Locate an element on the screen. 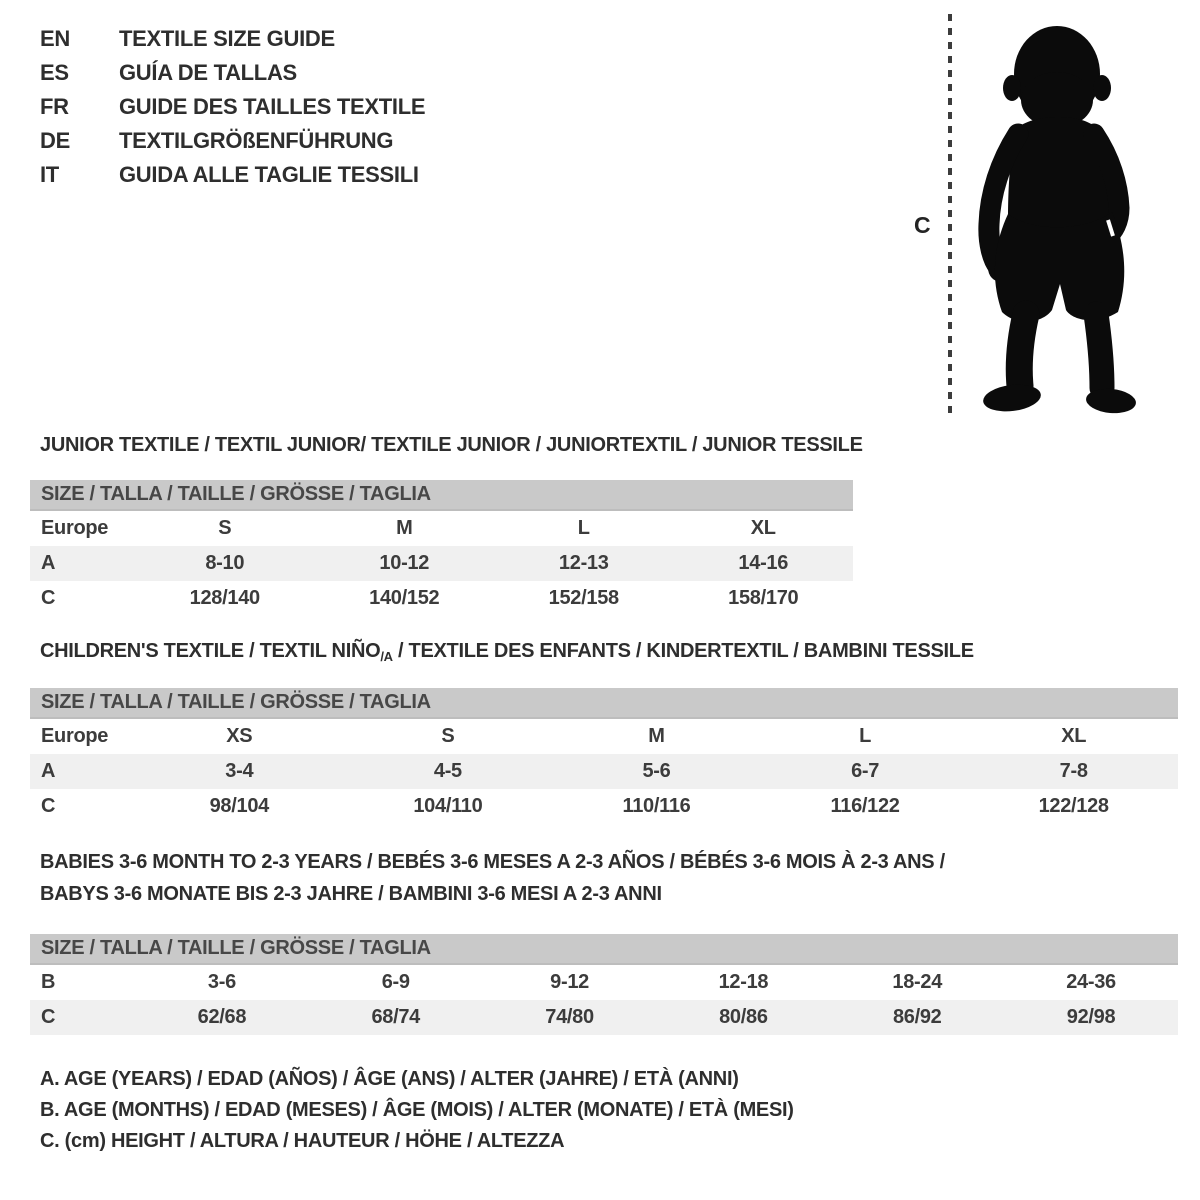 The width and height of the screenshot is (1200, 1200). lang-title: GUIDA ALLE TAGLIE TESSILI is located at coordinates (269, 174).